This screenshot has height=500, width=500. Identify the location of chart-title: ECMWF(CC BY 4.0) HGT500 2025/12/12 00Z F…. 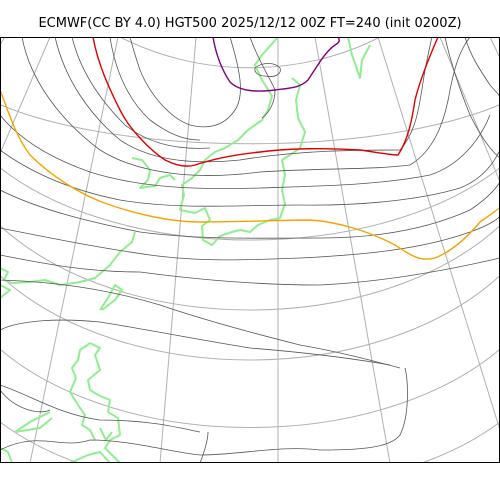
(250, 23).